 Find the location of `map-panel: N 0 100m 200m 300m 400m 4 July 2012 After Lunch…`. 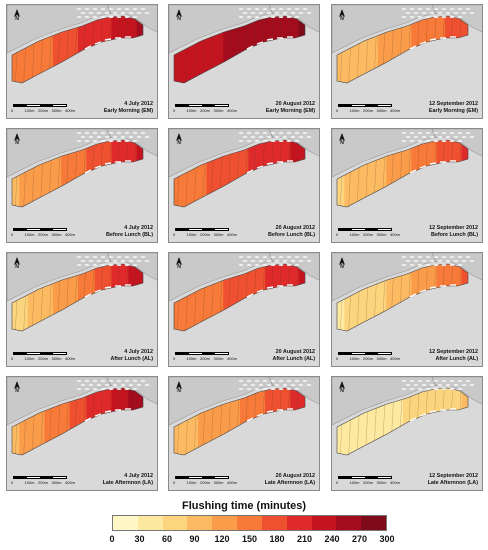

map-panel: N 0 100m 200m 300m 400m 4 July 2012 After Lunch… is located at coordinates (82, 309).